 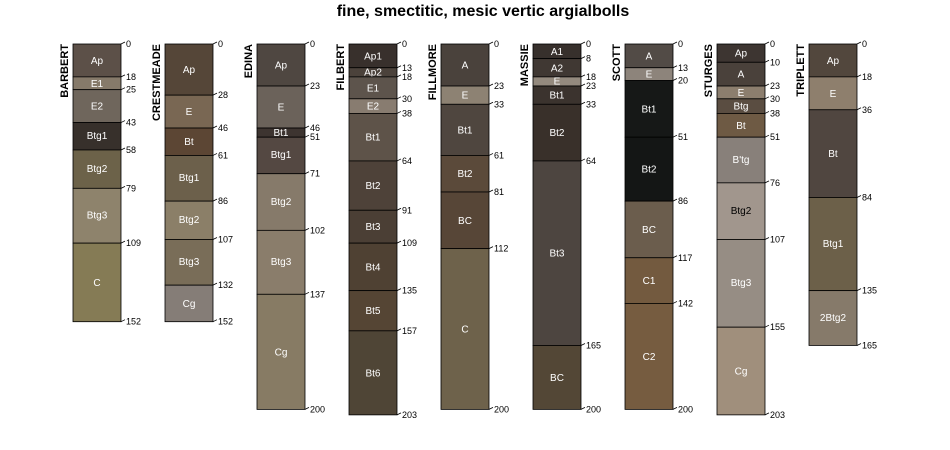 What do you see at coordinates (341, 67) in the screenshot?
I see `profile-name: FILBERT` at bounding box center [341, 67].